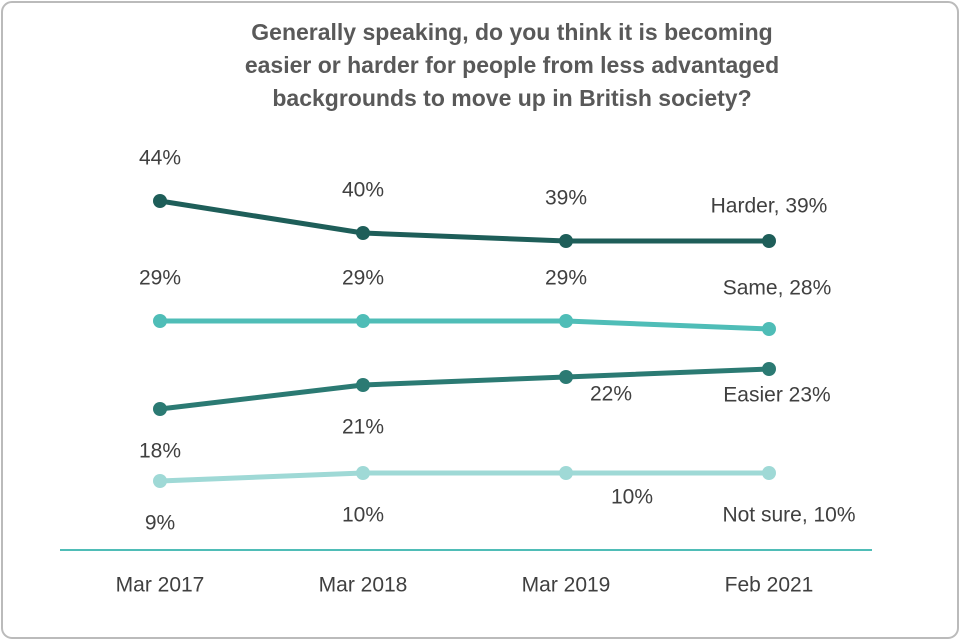  I want to click on data-label: Easier 23%, so click(776, 395).